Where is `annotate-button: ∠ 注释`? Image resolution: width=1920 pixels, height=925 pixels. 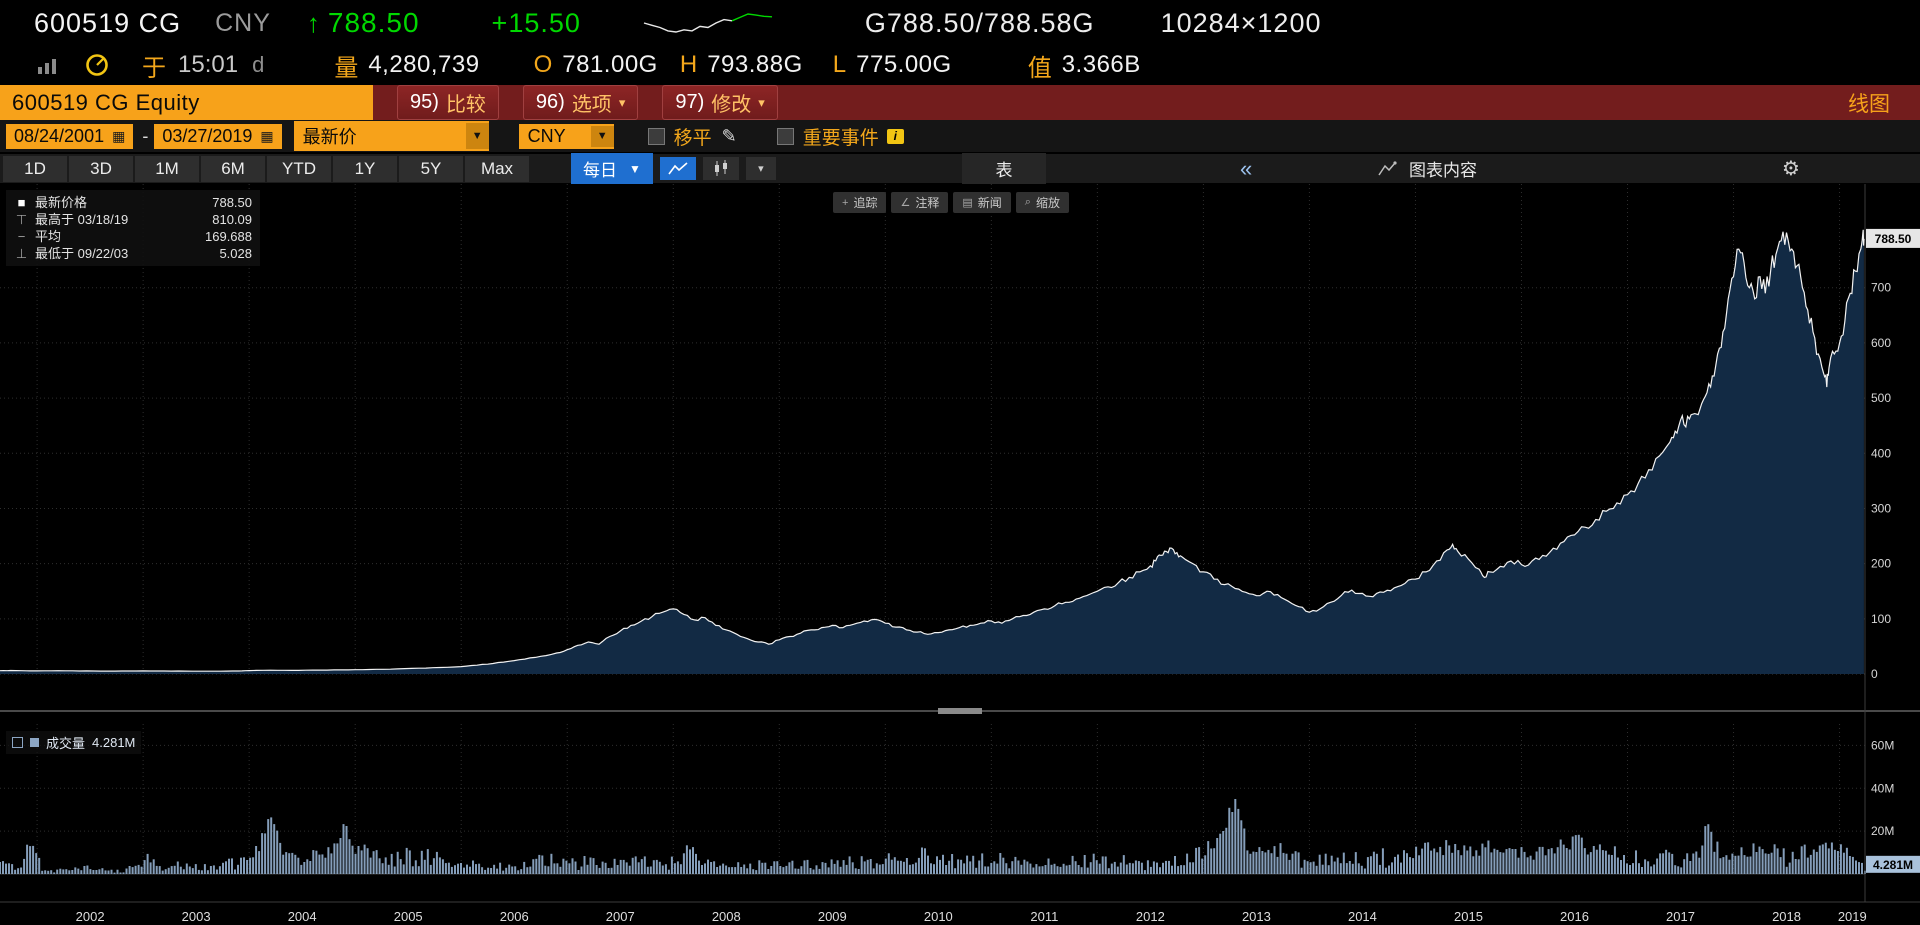 annotate-button: ∠ 注释 is located at coordinates (920, 202).